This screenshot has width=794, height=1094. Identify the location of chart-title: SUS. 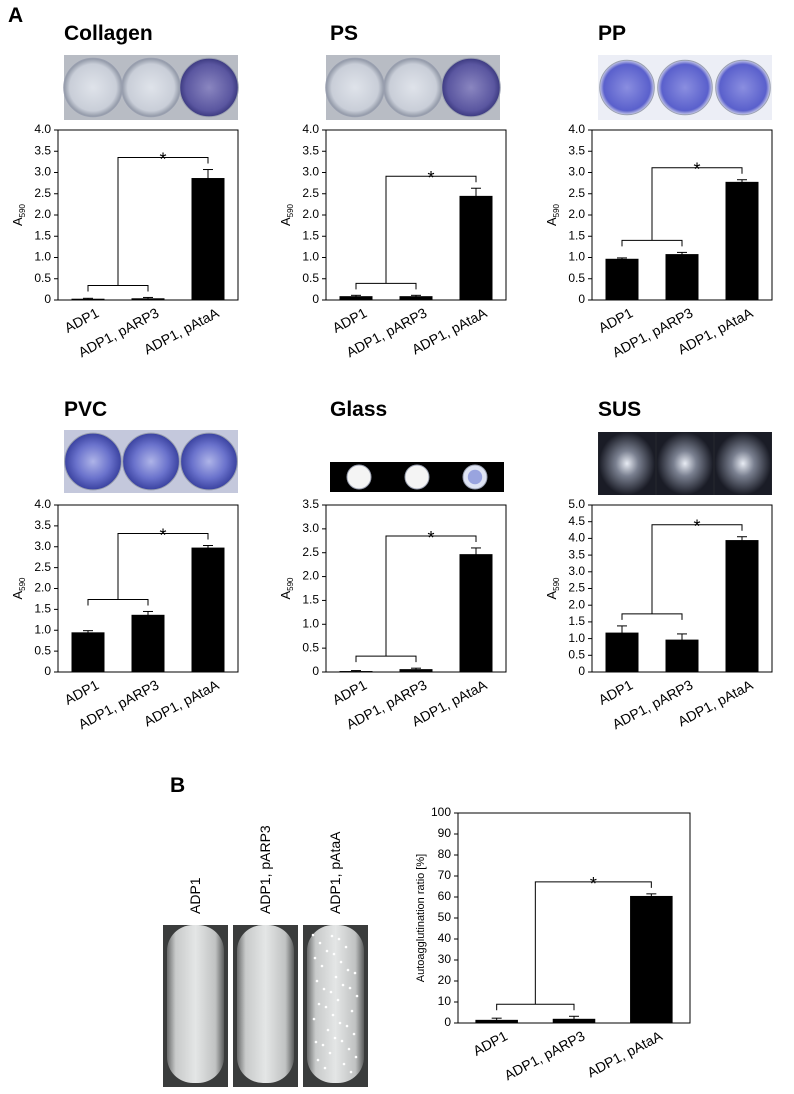
(619, 409).